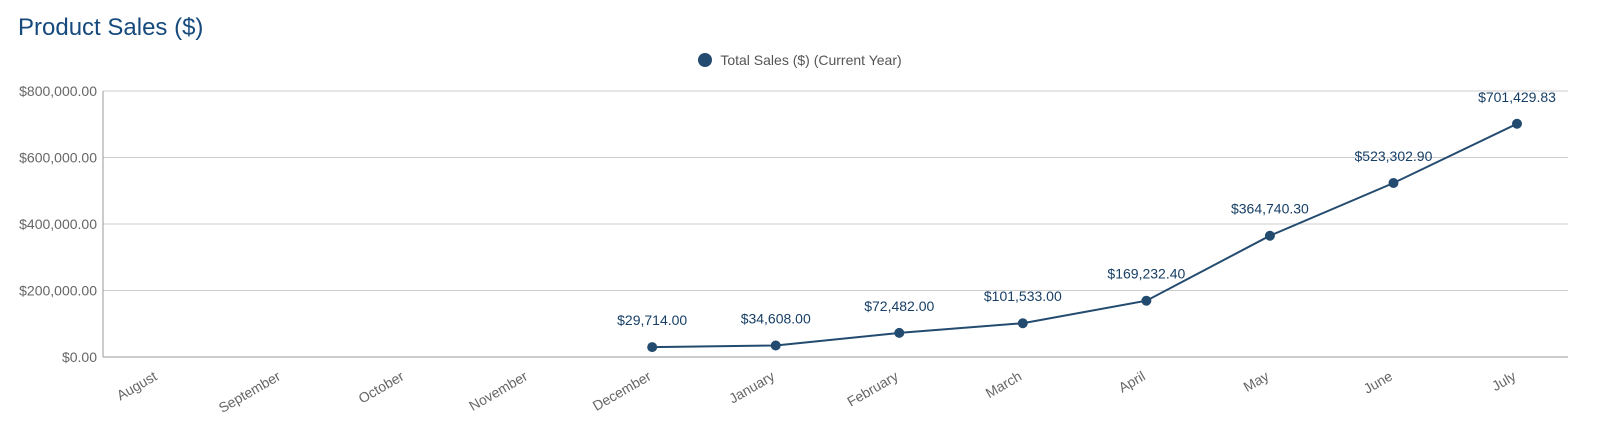 This screenshot has width=1600, height=432. Describe the element at coordinates (1517, 97) in the screenshot. I see `data-label: $701,429.83` at that location.